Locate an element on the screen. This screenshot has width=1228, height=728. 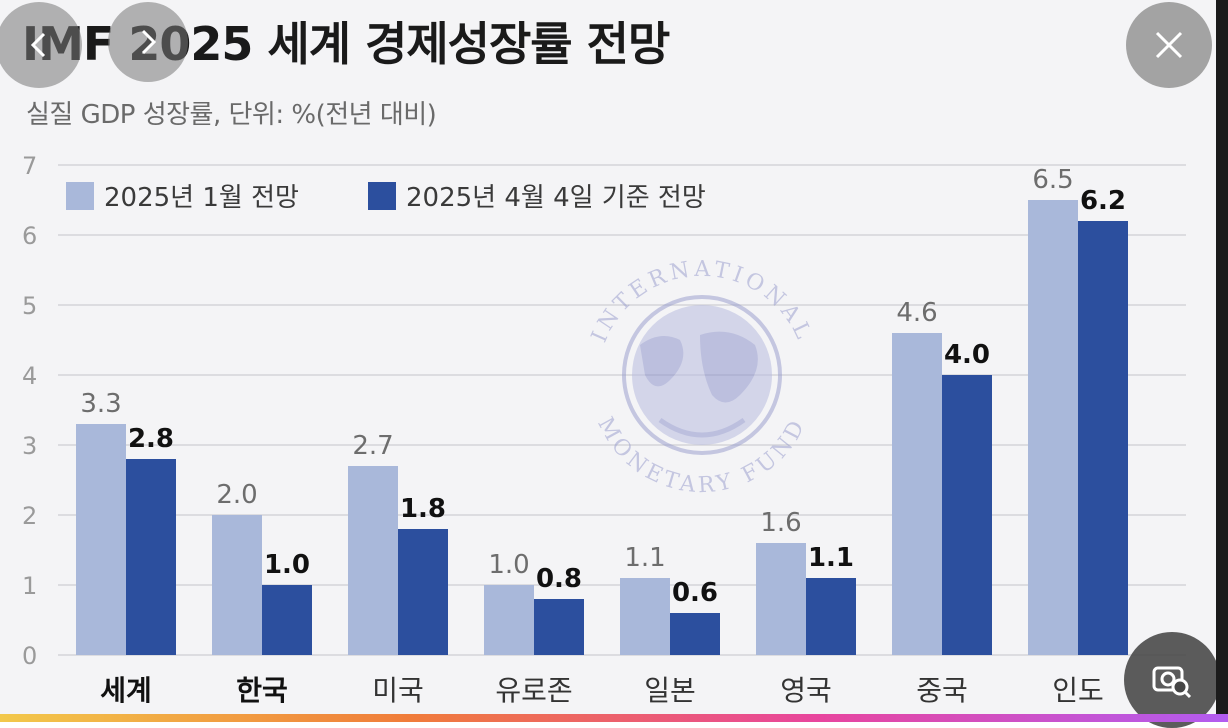
x-tick-label: 영국 is located at coordinates (806, 690).